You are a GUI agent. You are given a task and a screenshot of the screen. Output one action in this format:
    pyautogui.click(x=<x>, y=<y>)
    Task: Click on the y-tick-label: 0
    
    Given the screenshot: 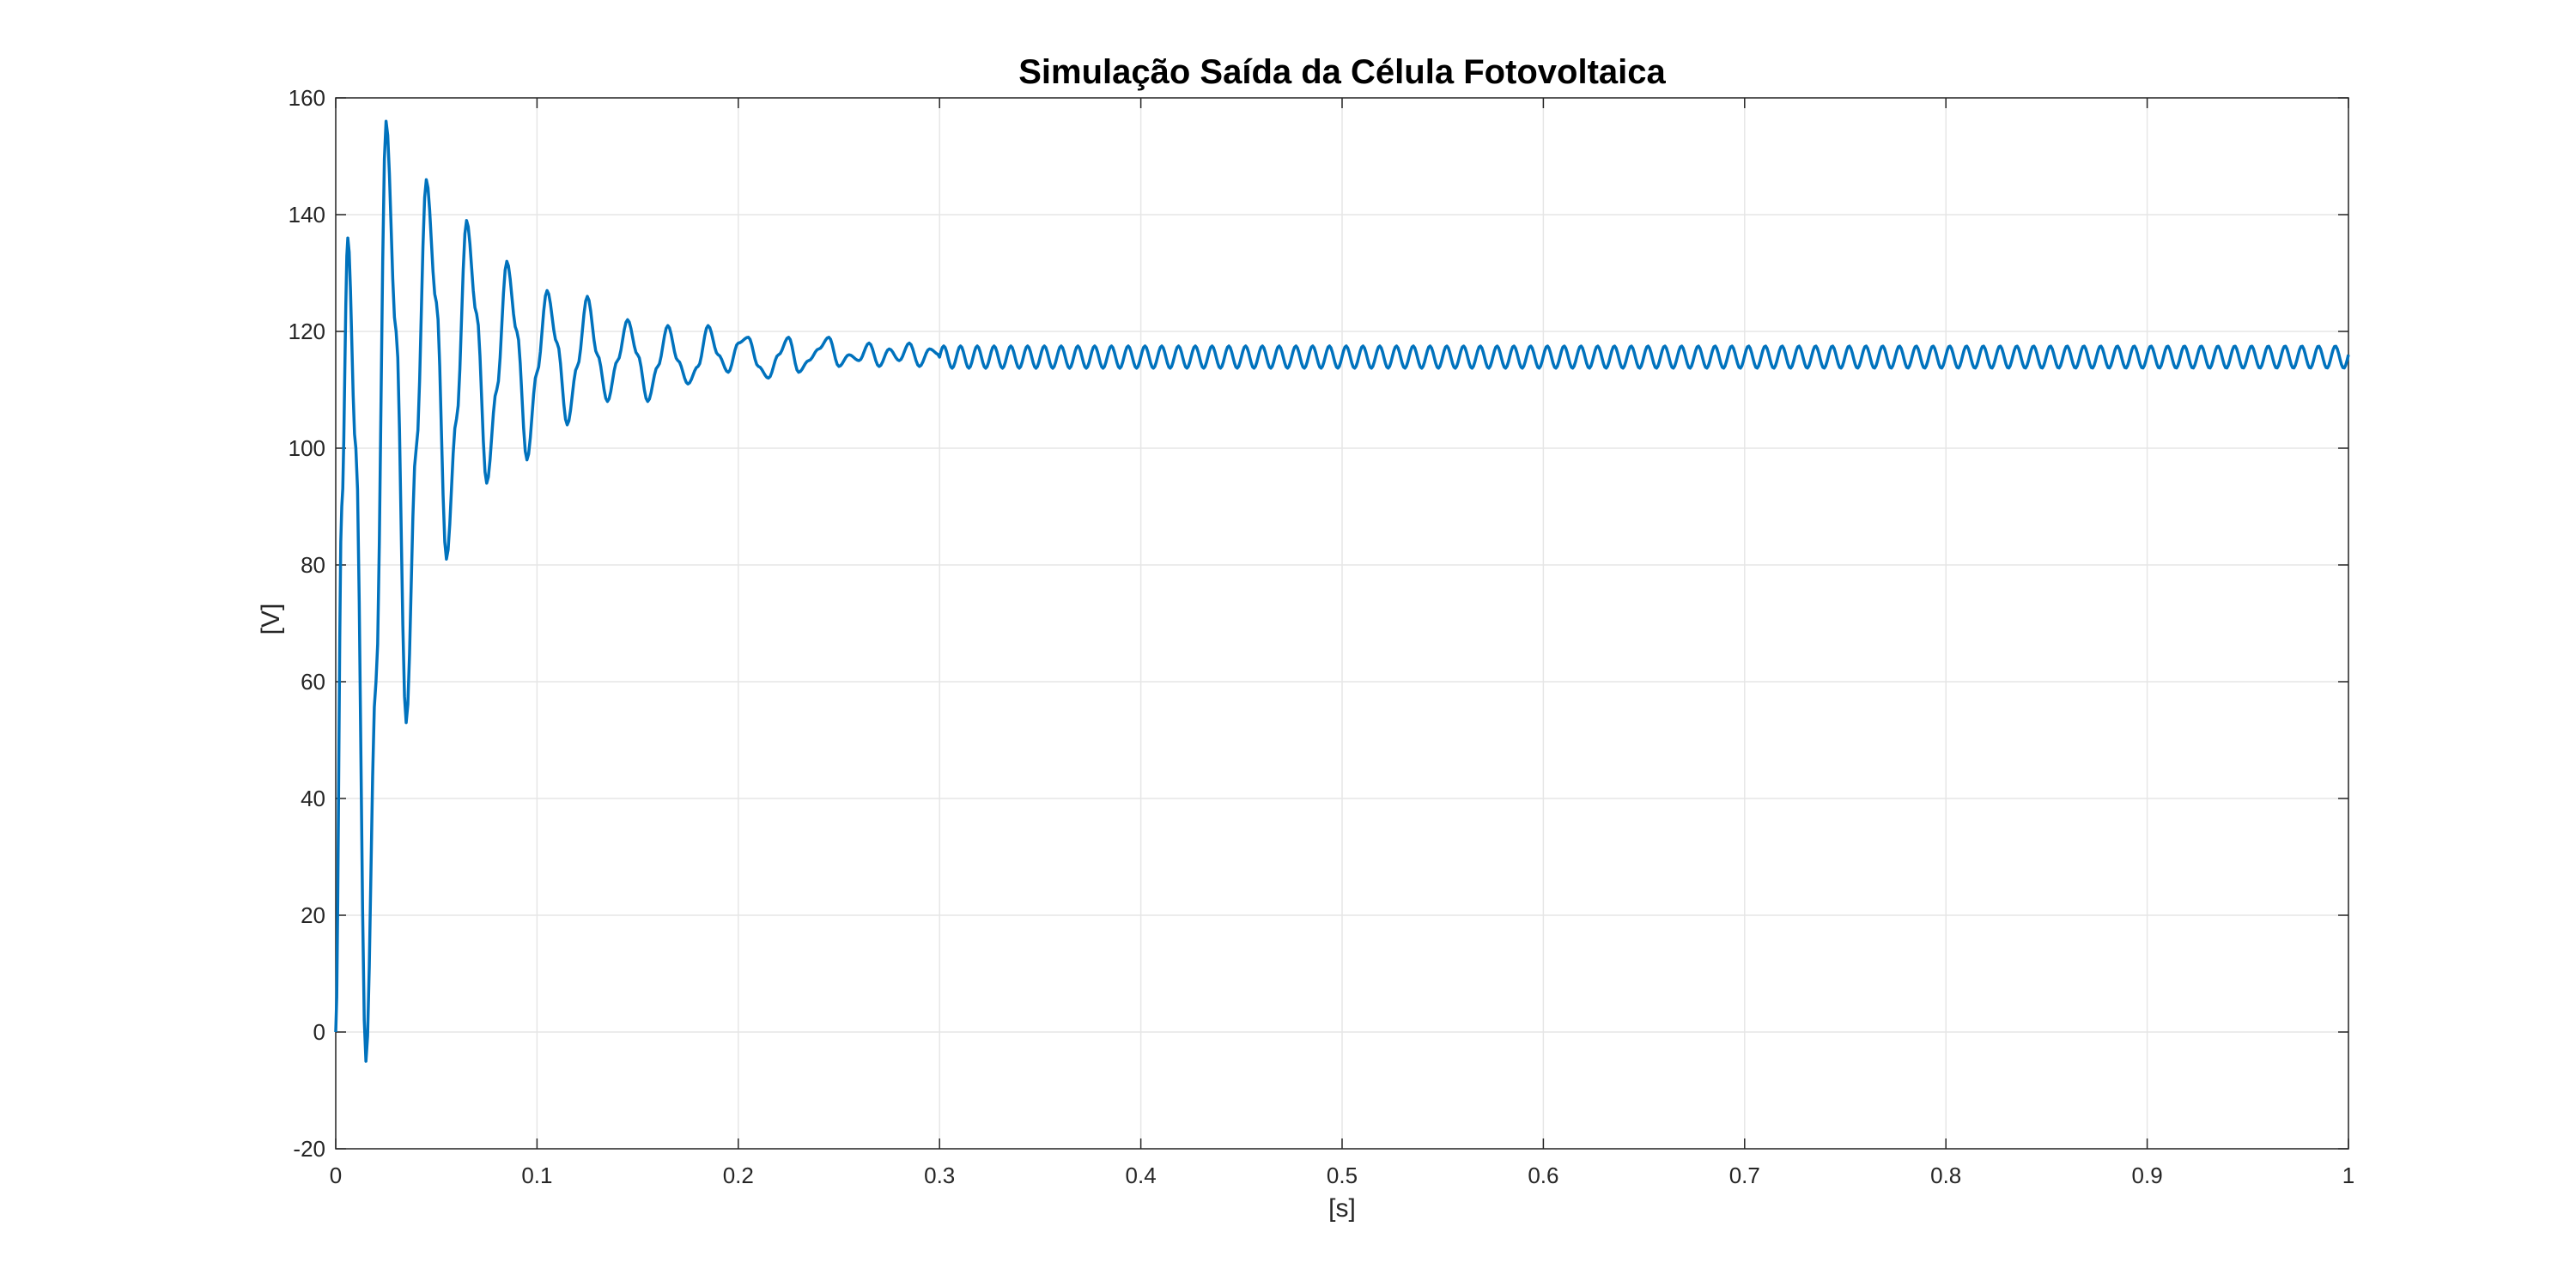 What is the action you would take?
    pyautogui.click(x=319, y=1032)
    